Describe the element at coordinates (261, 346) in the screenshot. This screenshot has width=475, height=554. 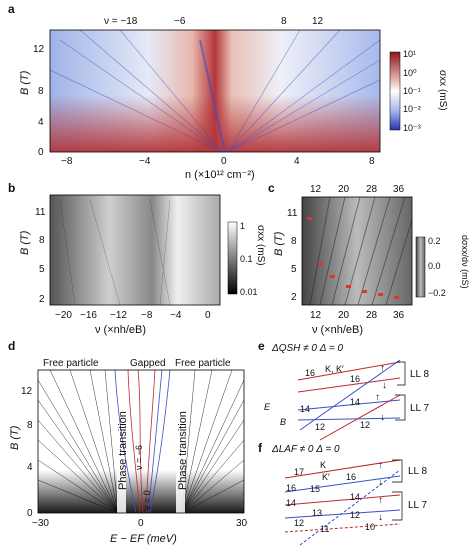
I see `panel-label-e: e` at that location.